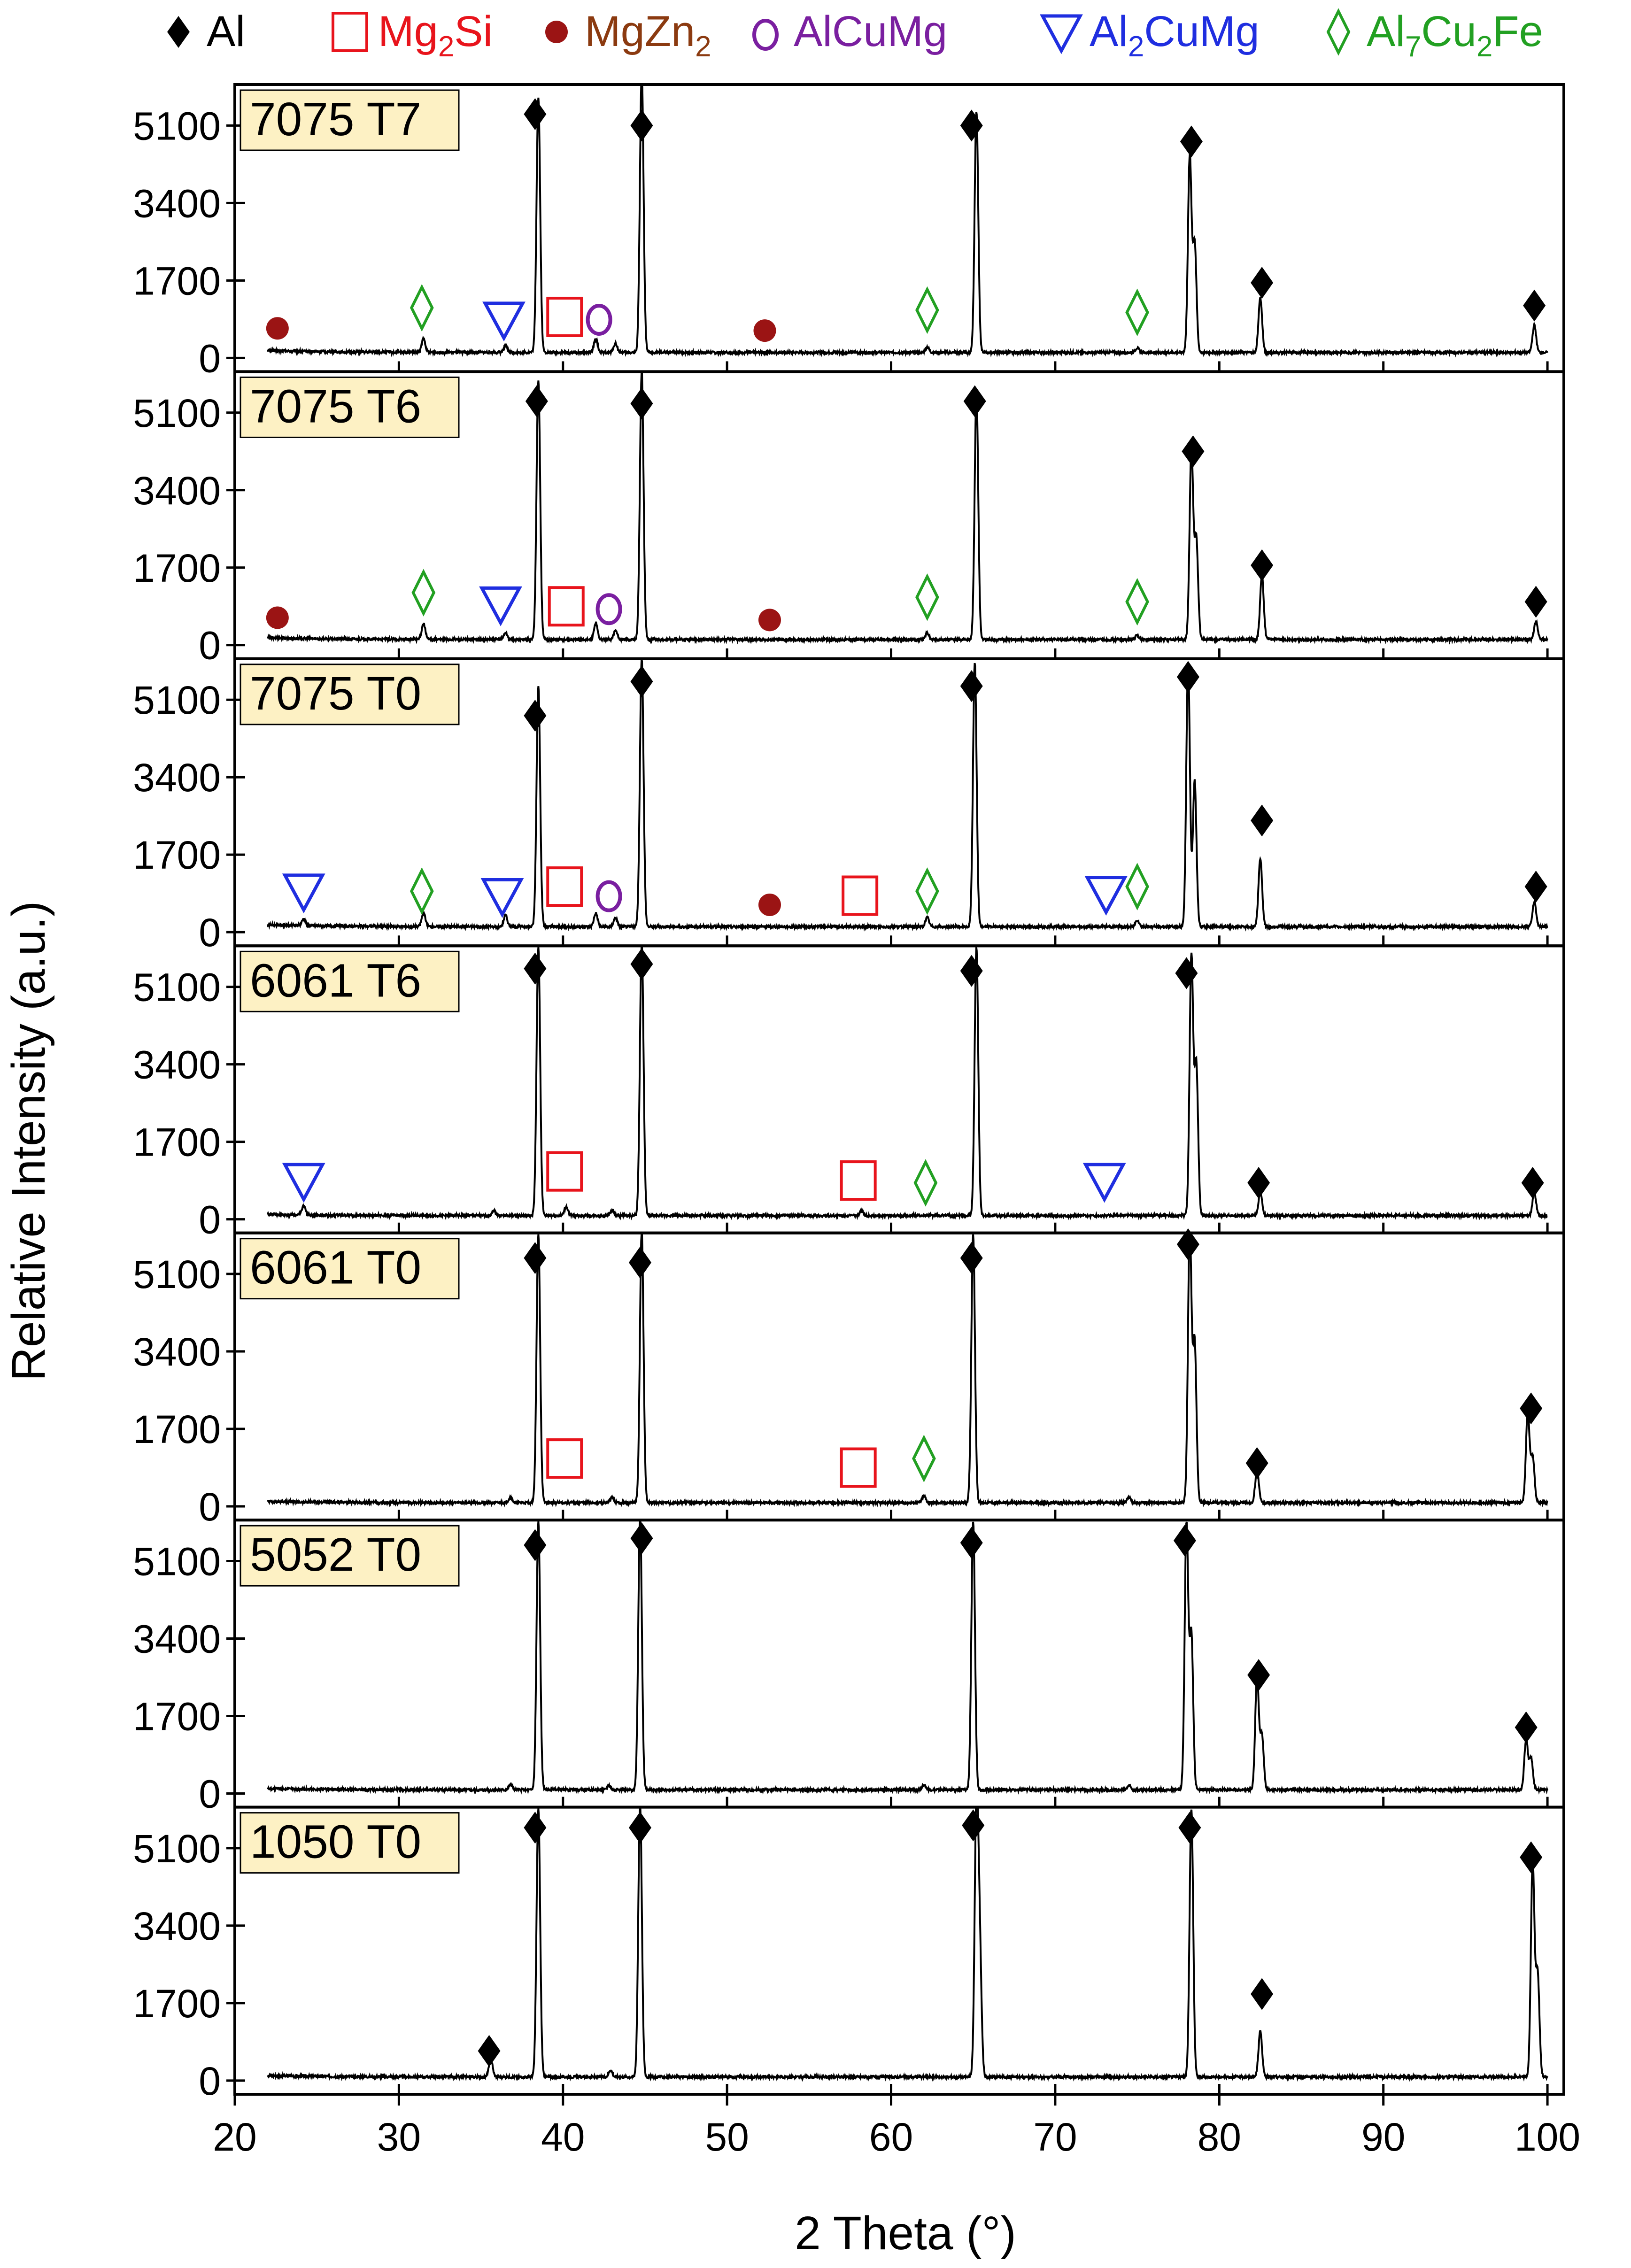 The width and height of the screenshot is (1631, 2268). What do you see at coordinates (1061, 34) in the screenshot?
I see `legend-symbol-al2cumg` at bounding box center [1061, 34].